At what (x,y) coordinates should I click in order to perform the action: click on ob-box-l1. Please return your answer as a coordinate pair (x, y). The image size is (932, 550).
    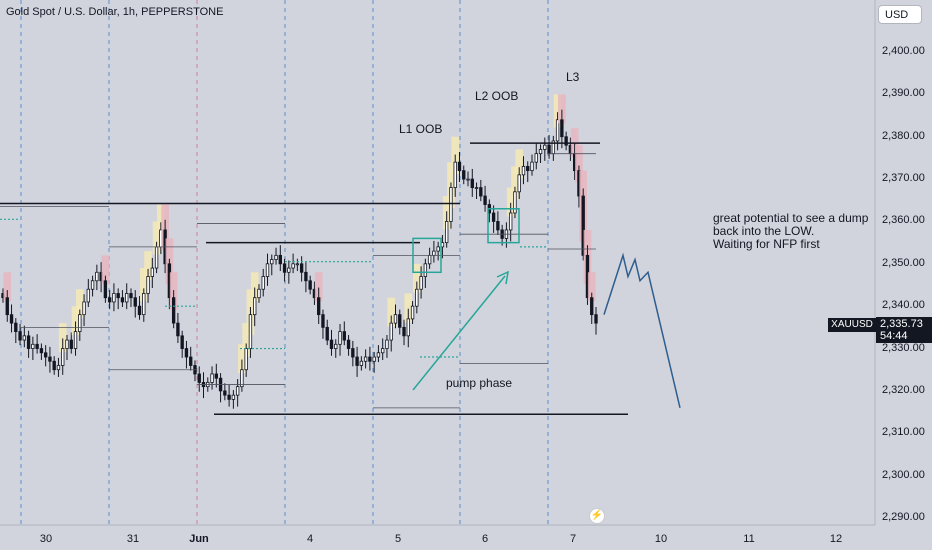
    Looking at the image, I should click on (427, 255).